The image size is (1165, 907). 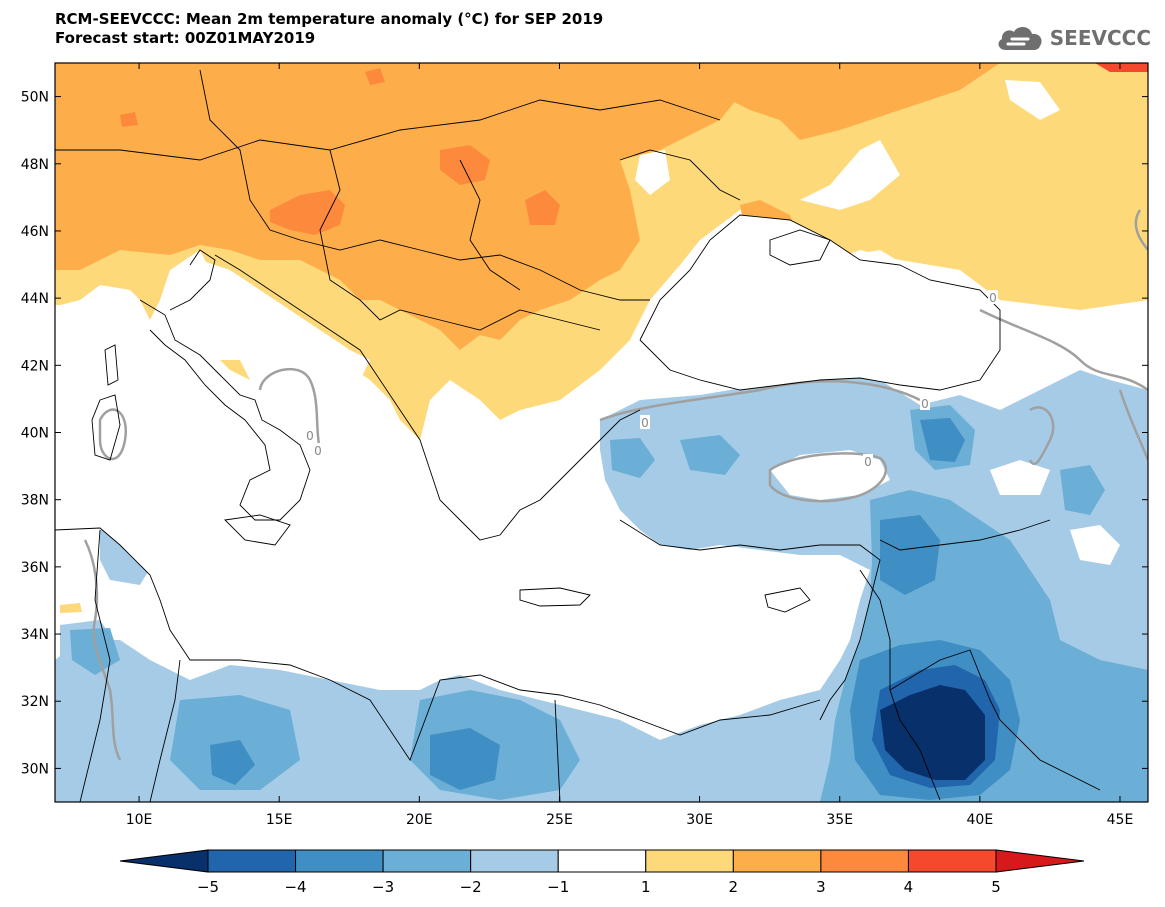 What do you see at coordinates (471, 887) in the screenshot?
I see `colorbar-label: −2` at bounding box center [471, 887].